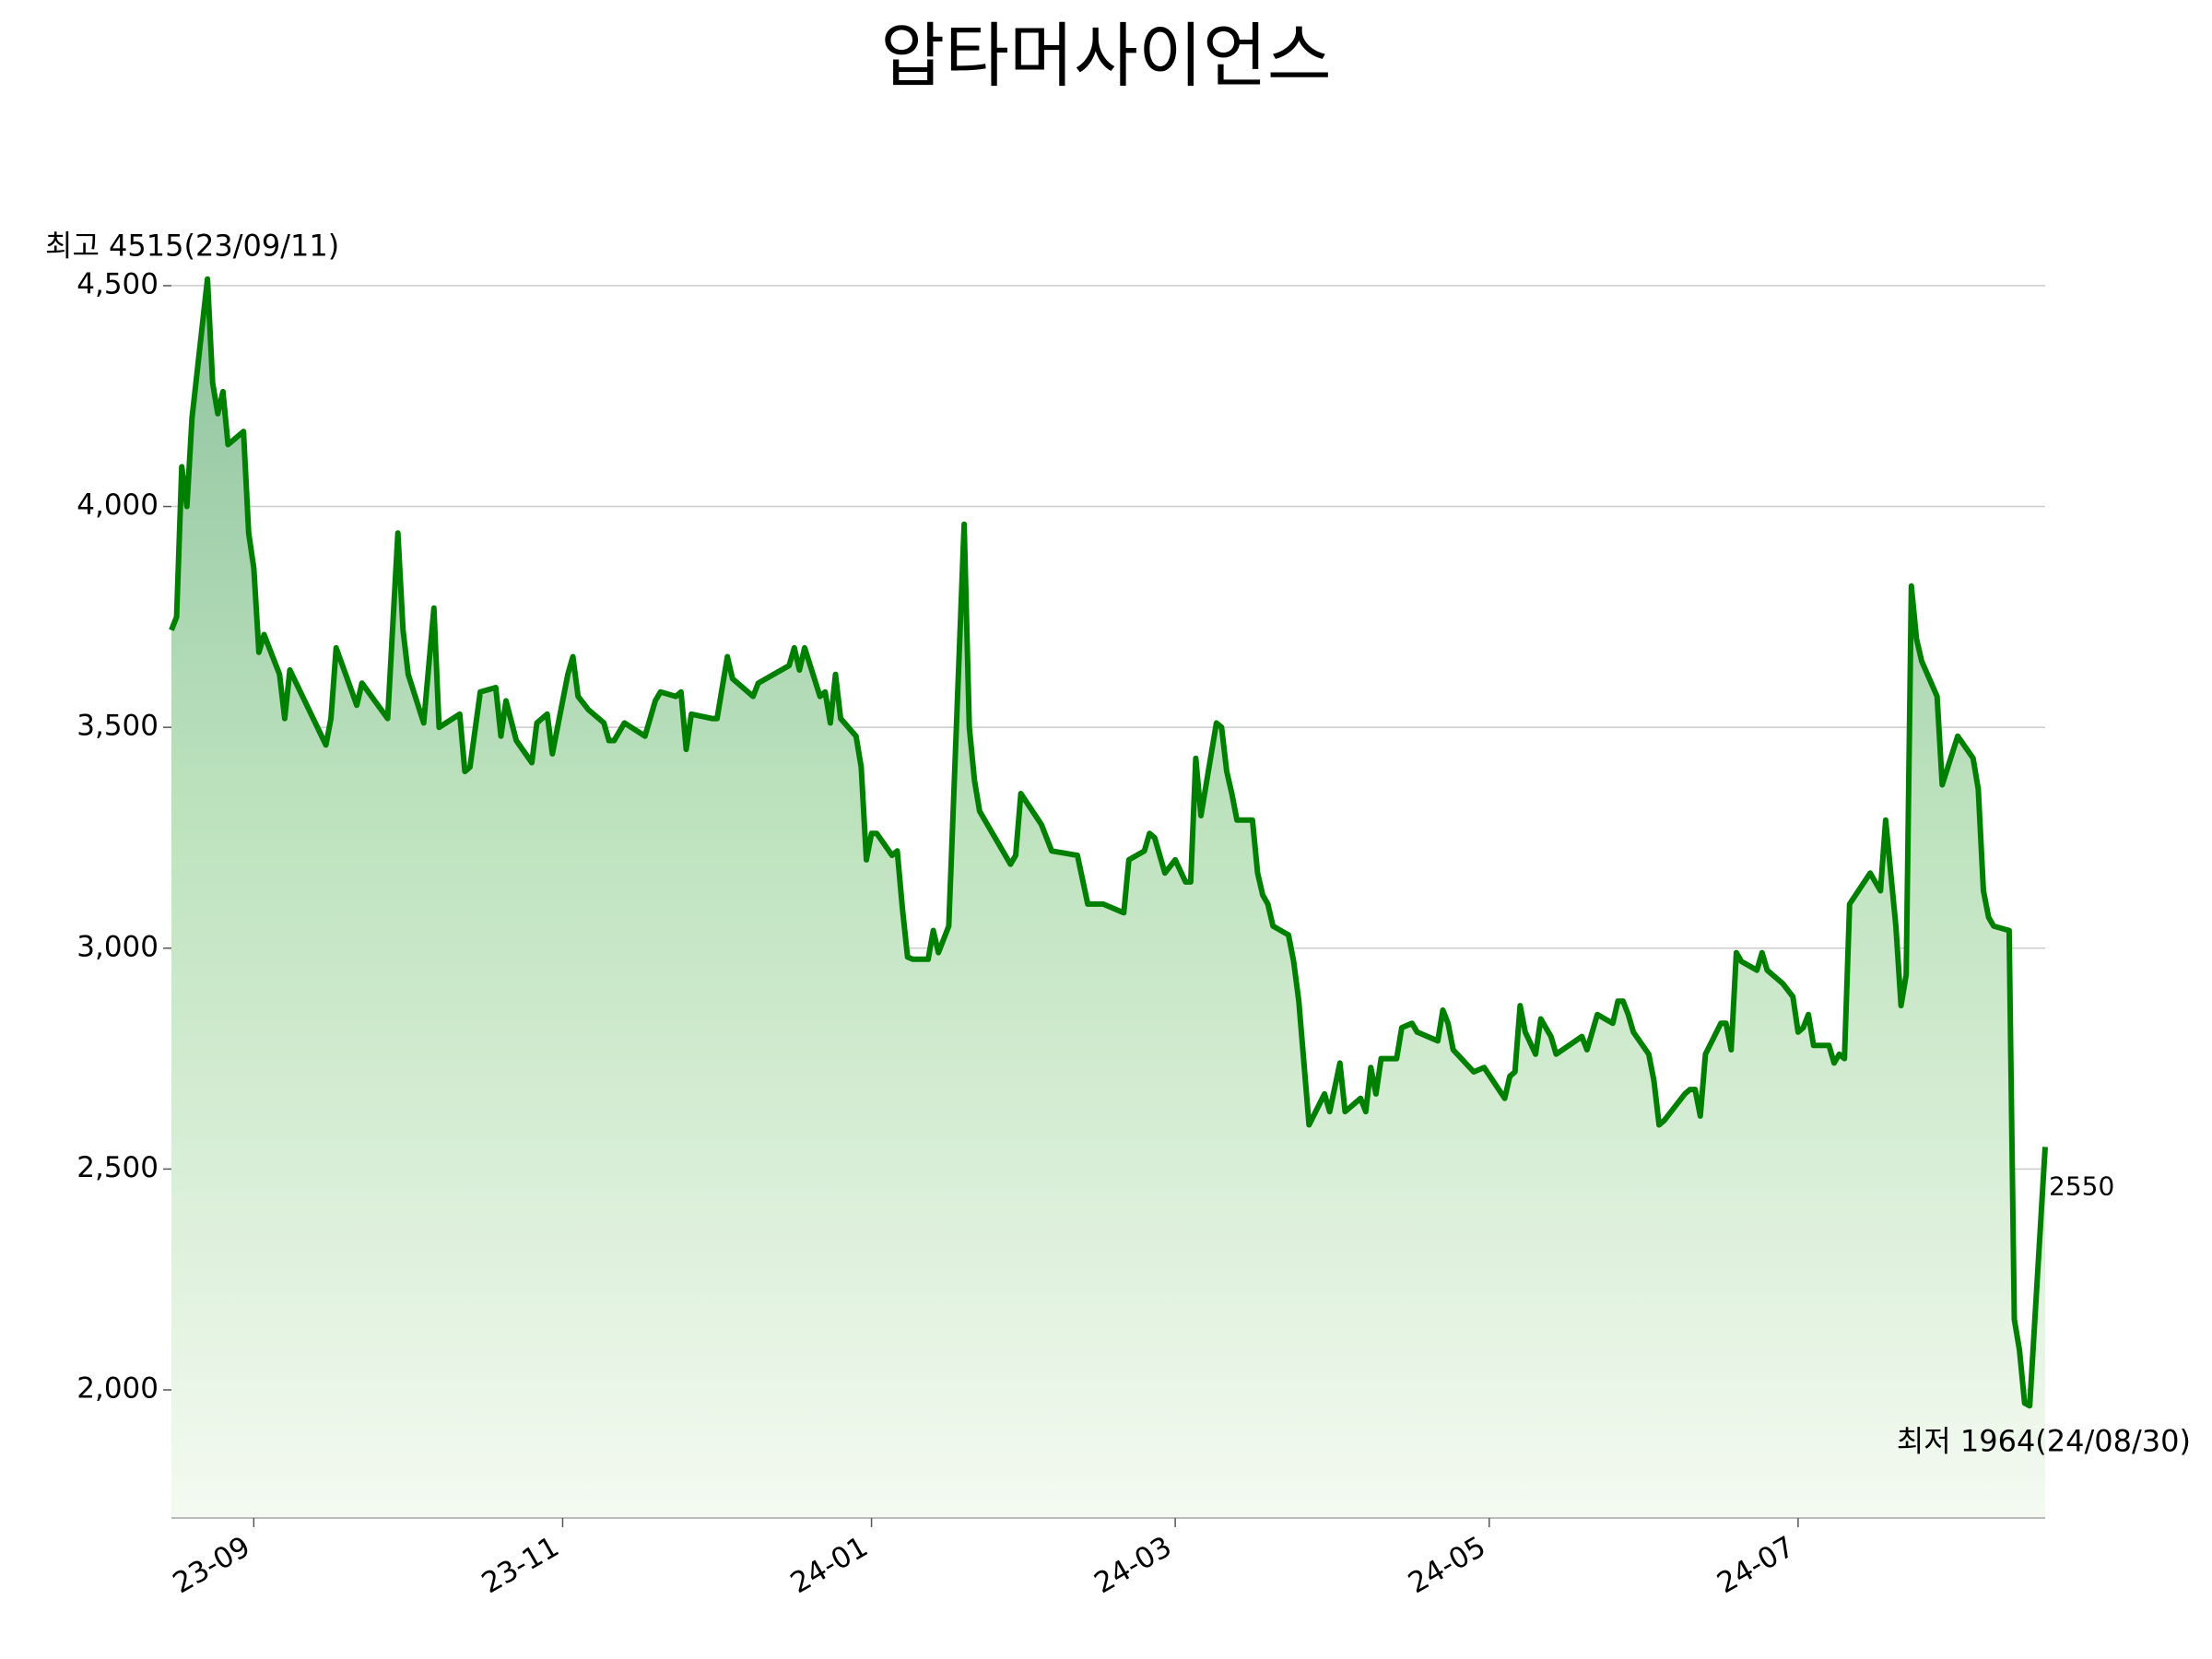 This screenshot has height=1659, width=2212. Describe the element at coordinates (117, 283) in the screenshot. I see `y-tick-label: 4,500` at that location.